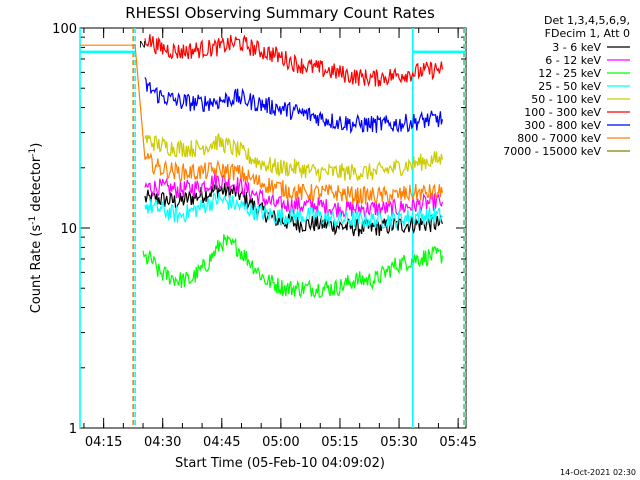 This screenshot has height=480, width=640. Describe the element at coordinates (457, 442) in the screenshot. I see `x-tick-label: 05:45` at that location.